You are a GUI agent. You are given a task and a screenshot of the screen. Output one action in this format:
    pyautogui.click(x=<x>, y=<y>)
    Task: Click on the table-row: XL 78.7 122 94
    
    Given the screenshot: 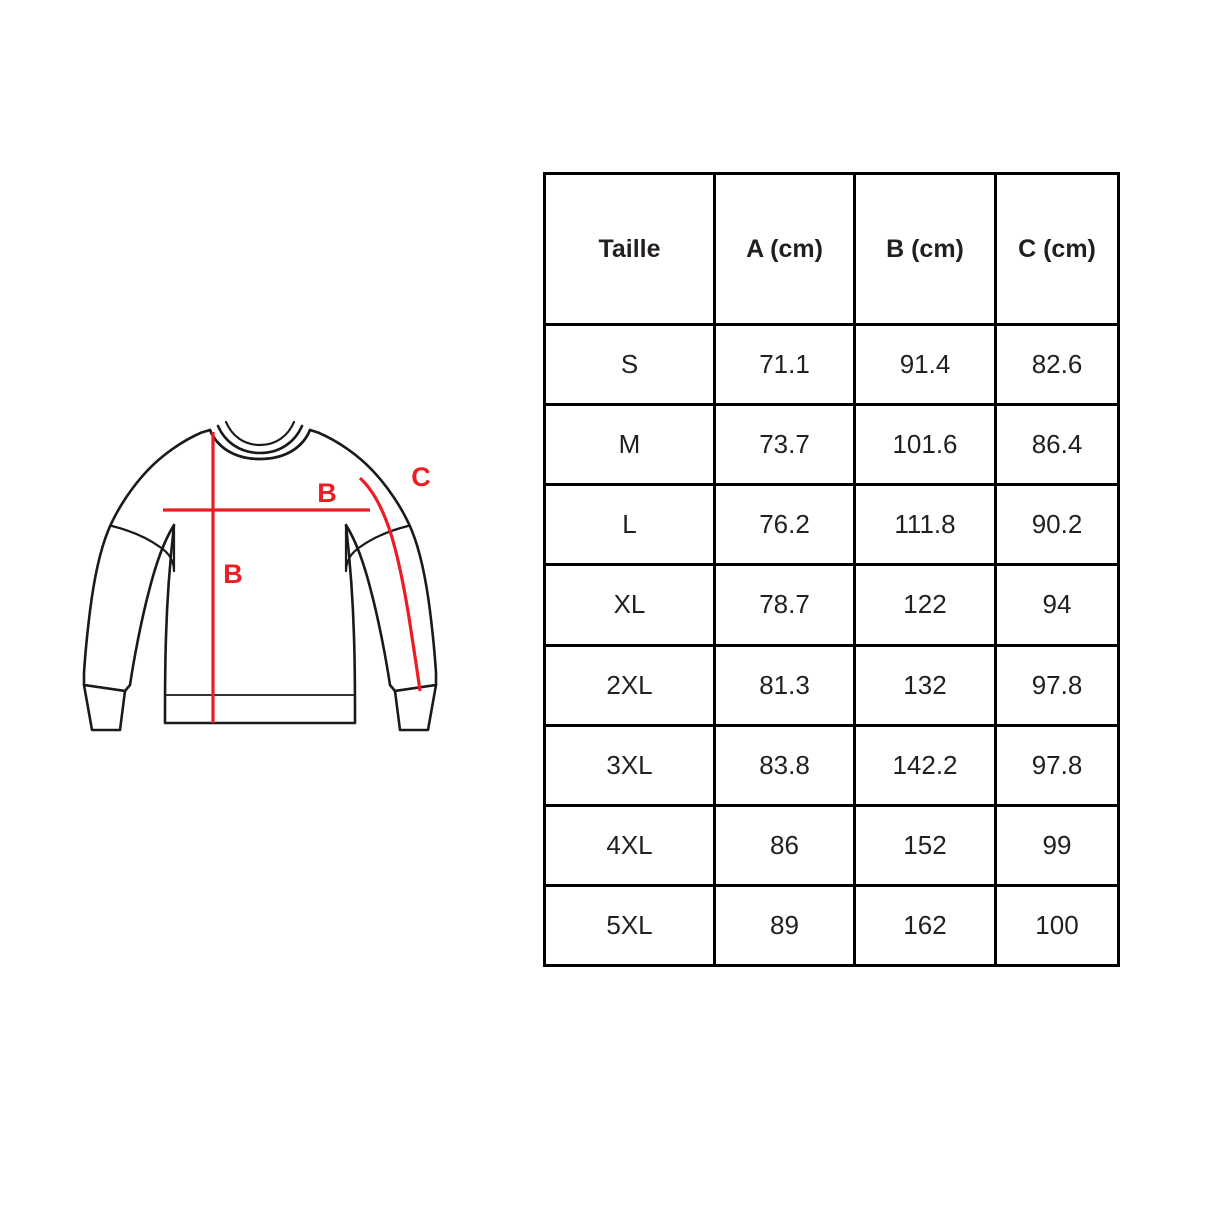 What is the action you would take?
    pyautogui.click(x=831, y=605)
    